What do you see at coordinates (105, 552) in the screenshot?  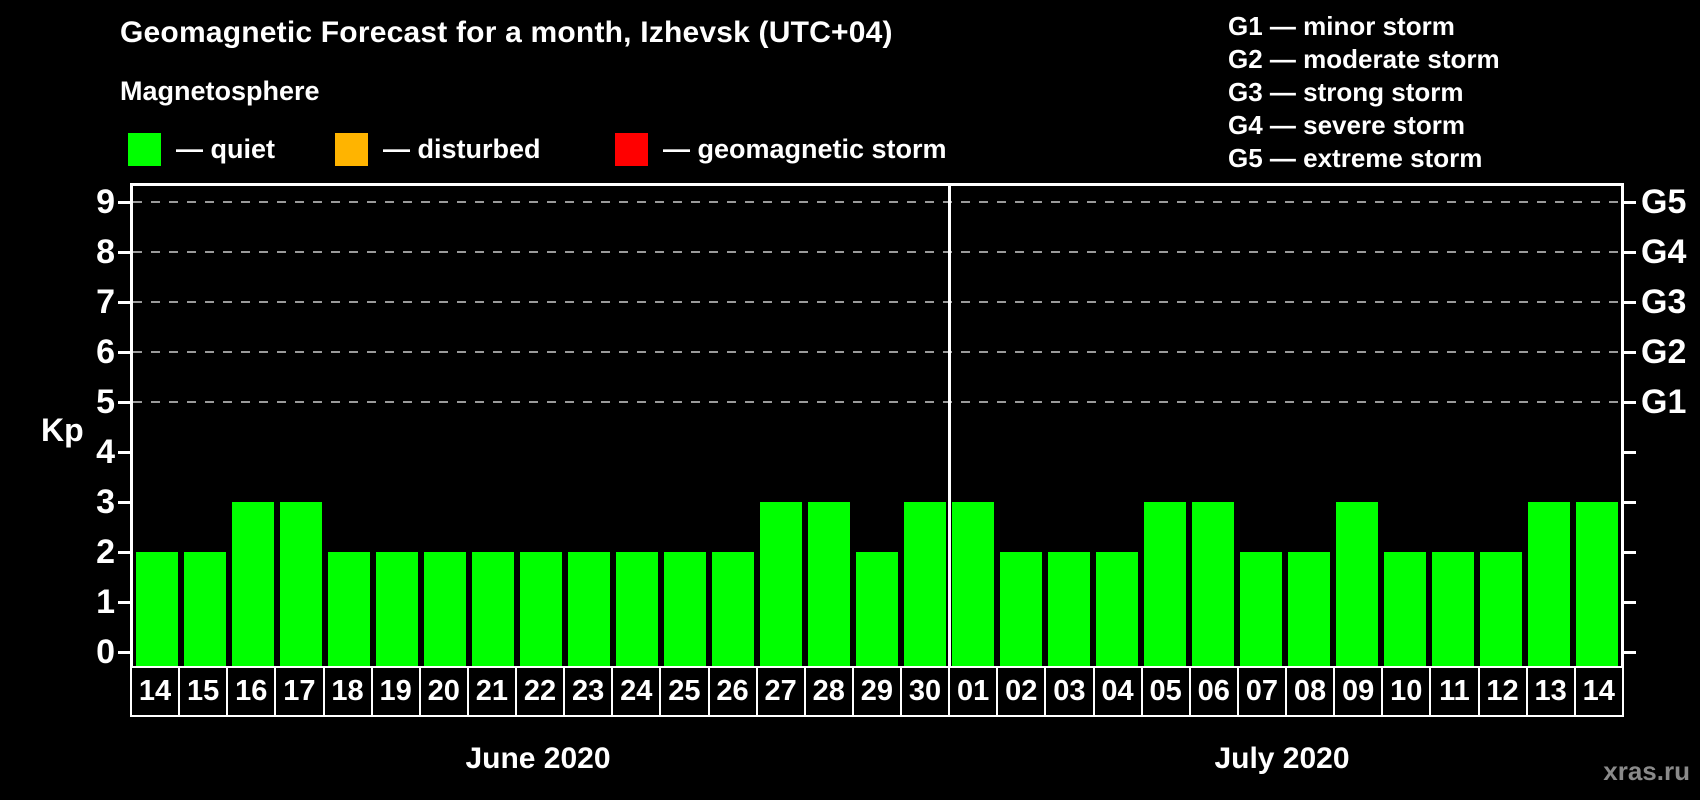 I see `y-tick-label: 2` at bounding box center [105, 552].